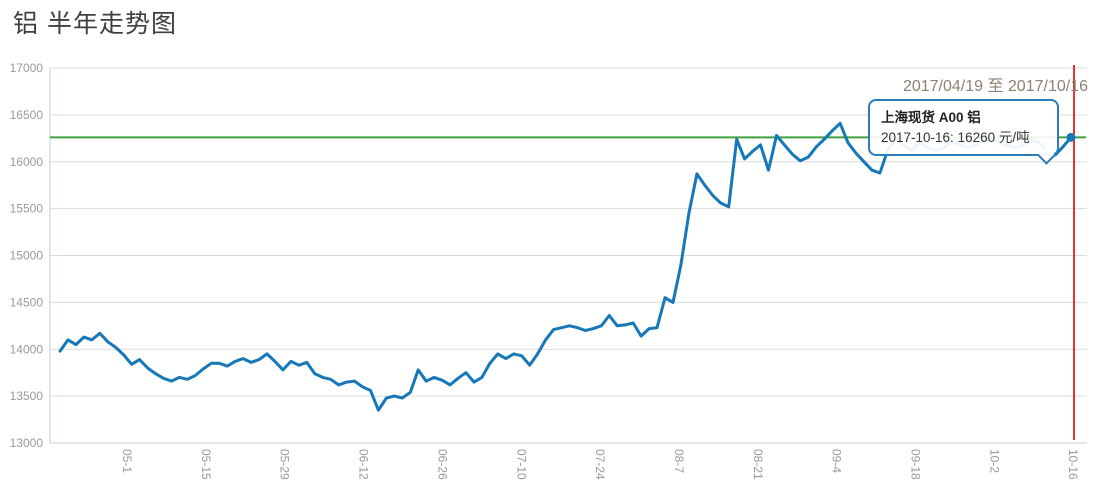 The width and height of the screenshot is (1093, 491). I want to click on x-axis-label: 06-26, so click(442, 464).